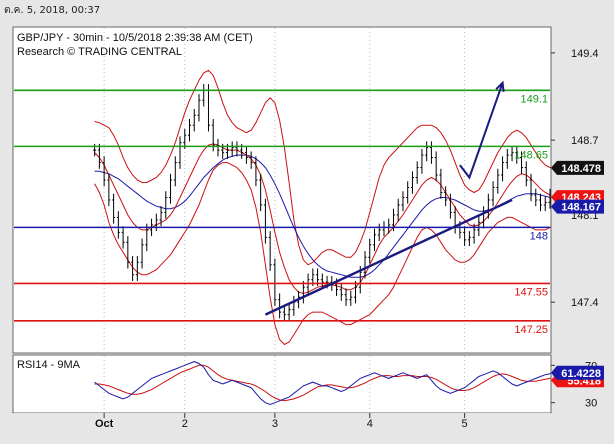 Image resolution: width=614 pixels, height=444 pixels. What do you see at coordinates (49, 365) in the screenshot?
I see `rsi-label: RSI14 - 9MA` at bounding box center [49, 365].